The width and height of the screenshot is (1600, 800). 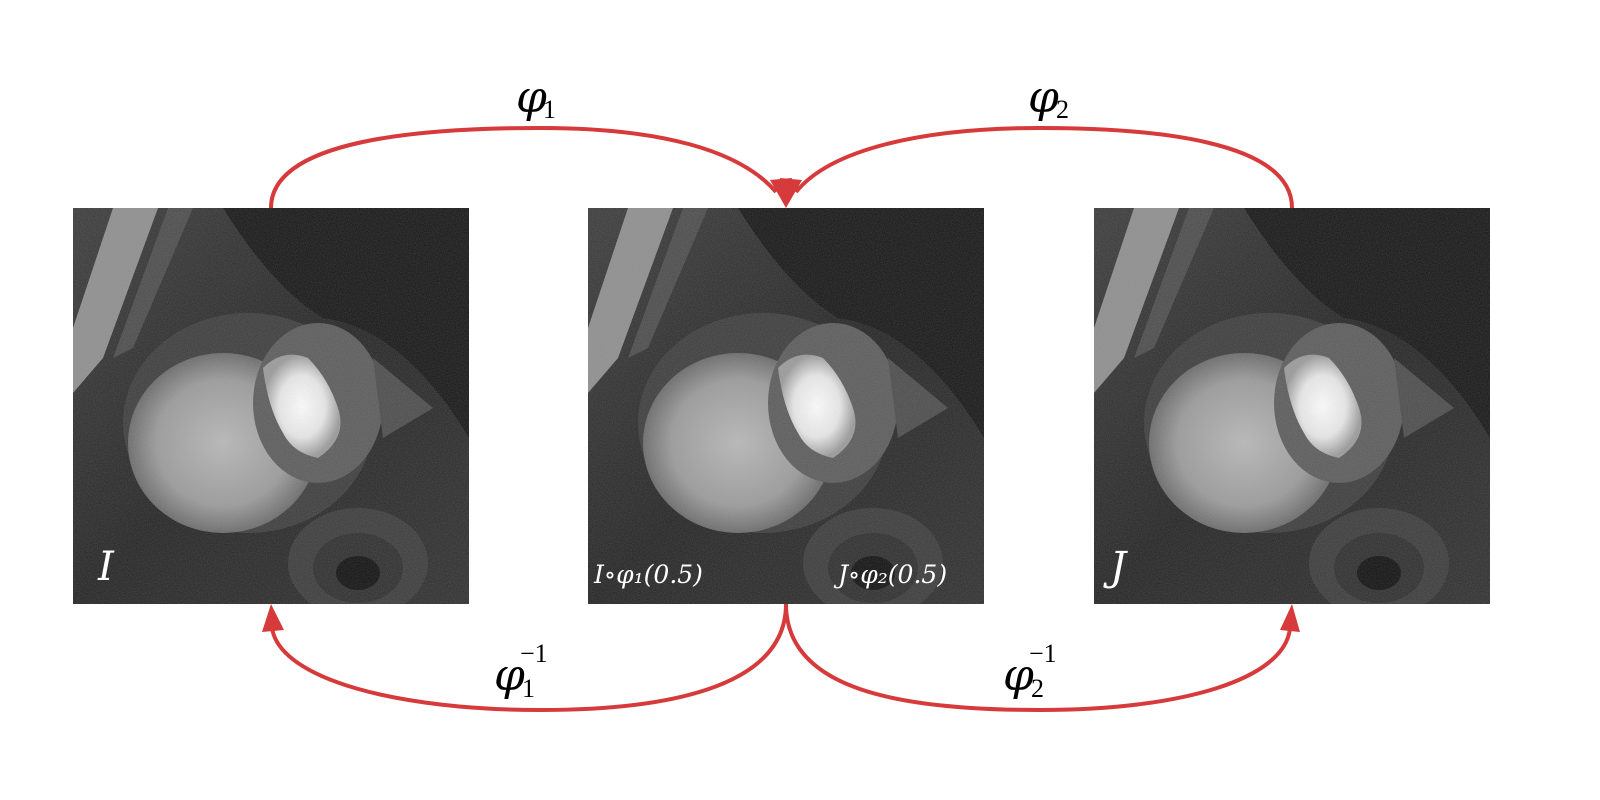 I want to click on label-phi2-base: φ, so click(x=1043, y=97).